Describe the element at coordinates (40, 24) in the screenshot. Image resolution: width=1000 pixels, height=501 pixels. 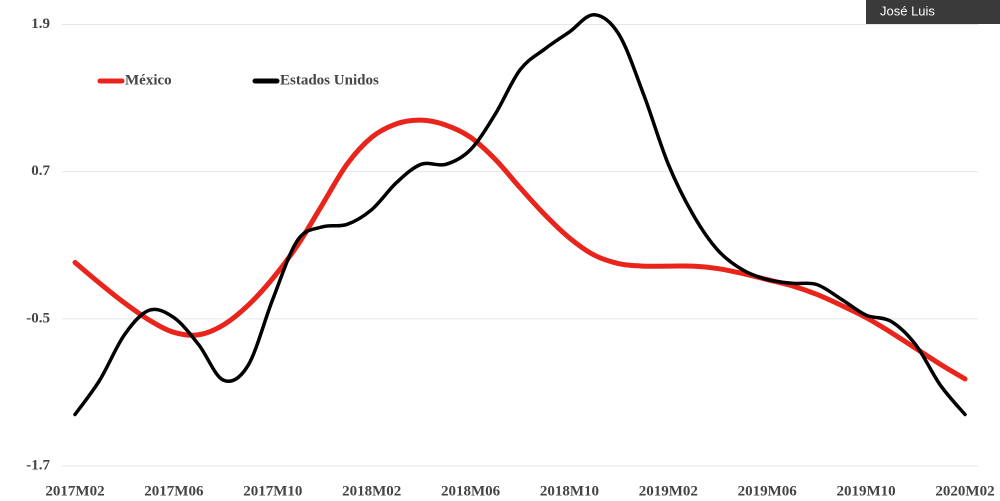
I see `y-tick-label: 1.9` at that location.